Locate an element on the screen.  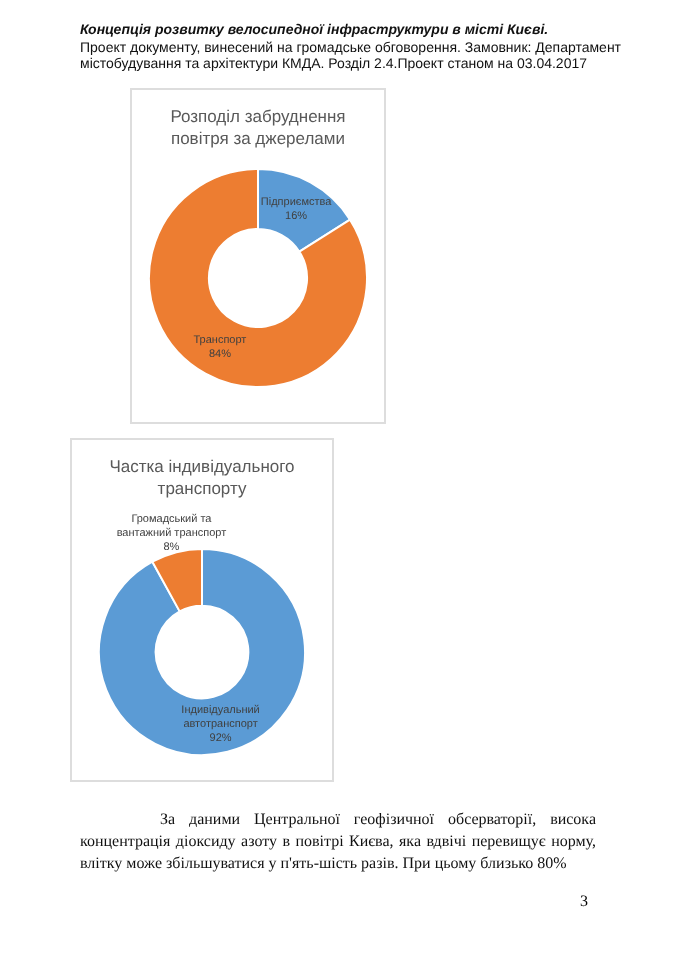
chart-title: Розподіл забруднення повітря за джерелами is located at coordinates (258, 128).